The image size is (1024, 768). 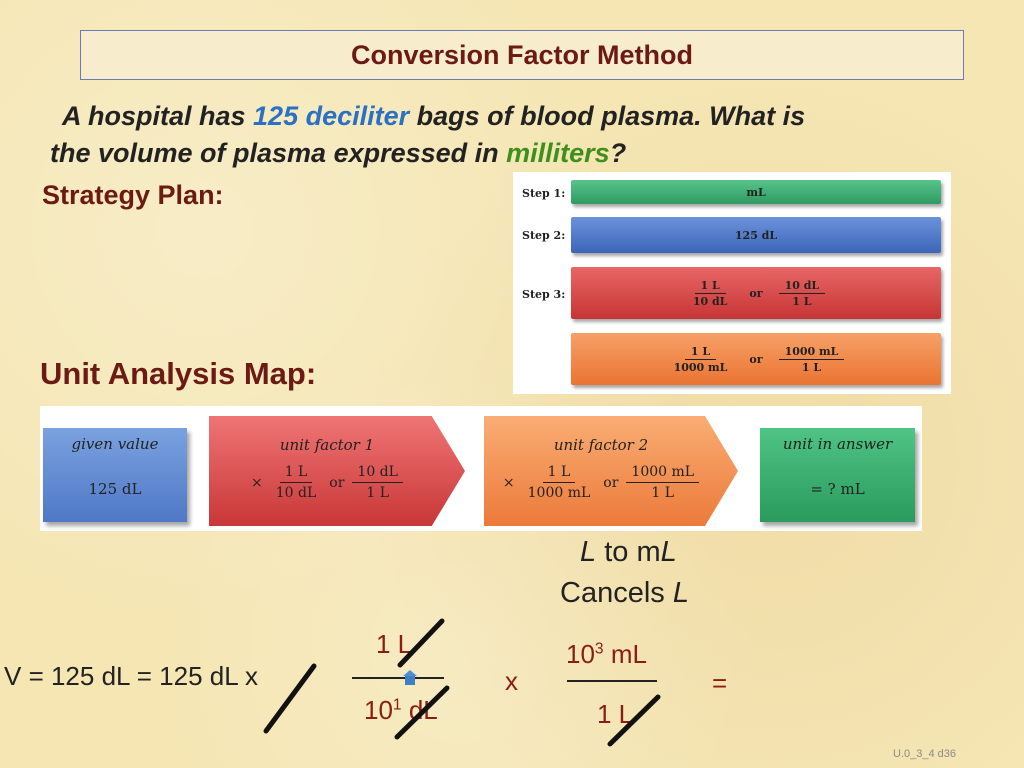 I want to click on map-box-title: unit factor 1, so click(x=327, y=445).